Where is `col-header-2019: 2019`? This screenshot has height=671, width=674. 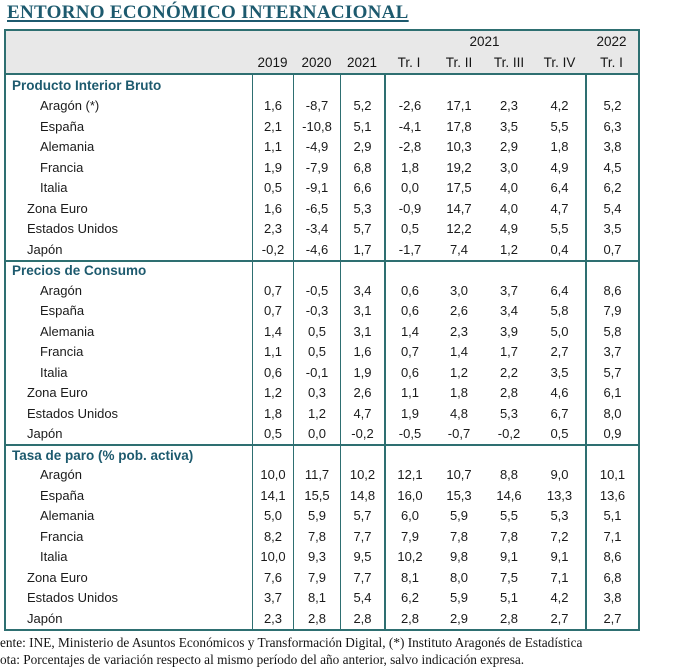 col-header-2019: 2019 is located at coordinates (272, 62).